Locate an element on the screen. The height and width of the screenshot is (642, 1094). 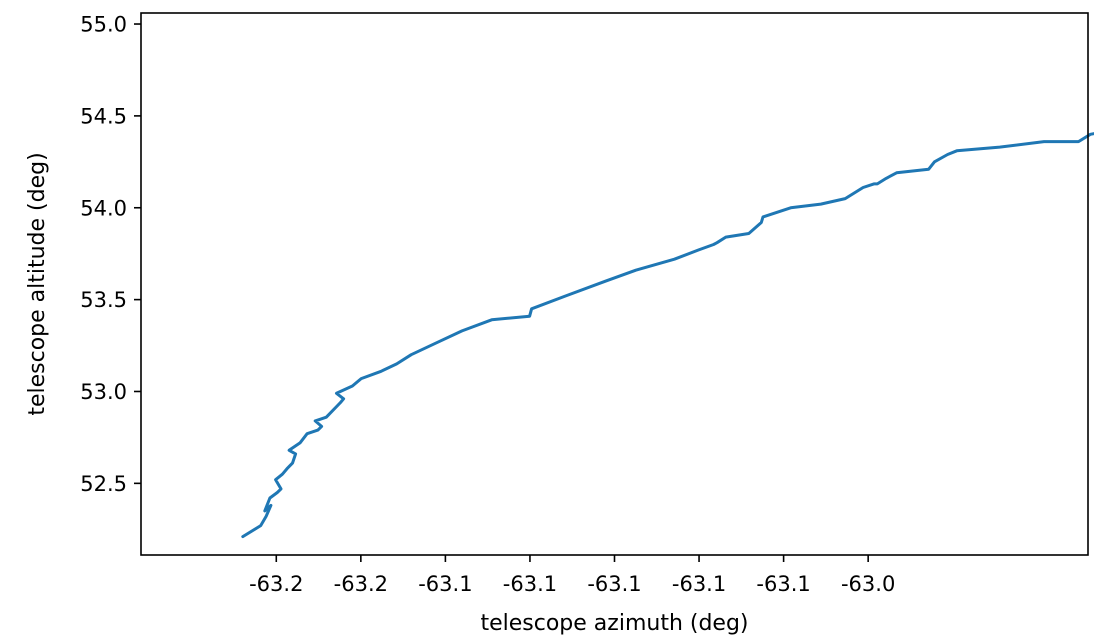
x-tick-label: -63.0 is located at coordinates (868, 584).